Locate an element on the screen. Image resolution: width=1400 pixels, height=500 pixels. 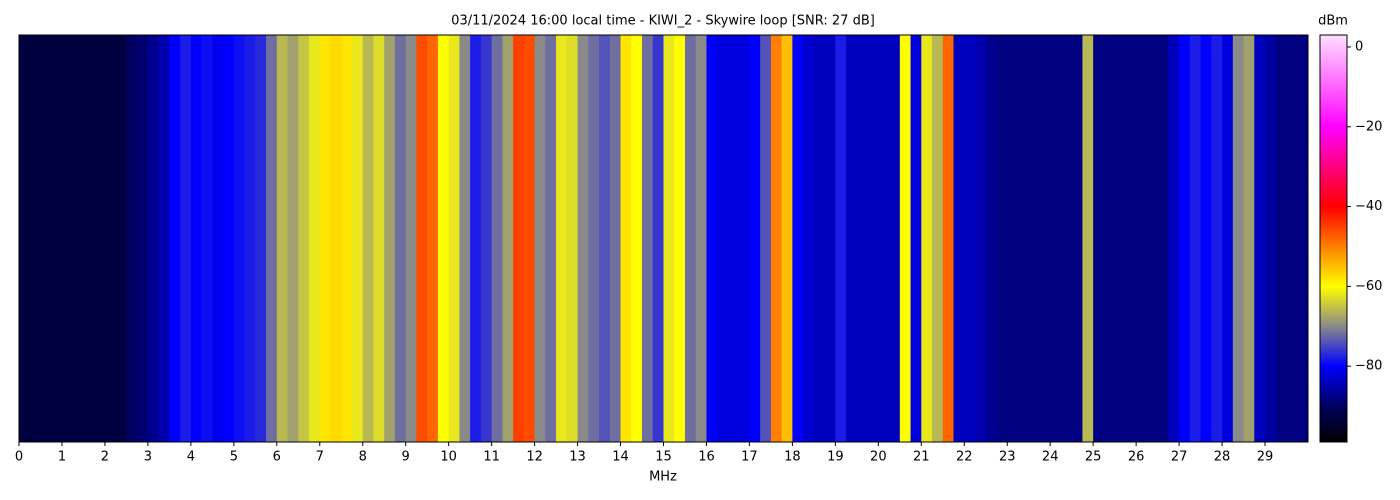
colorbar-tick-label: −60 is located at coordinates (1368, 286).